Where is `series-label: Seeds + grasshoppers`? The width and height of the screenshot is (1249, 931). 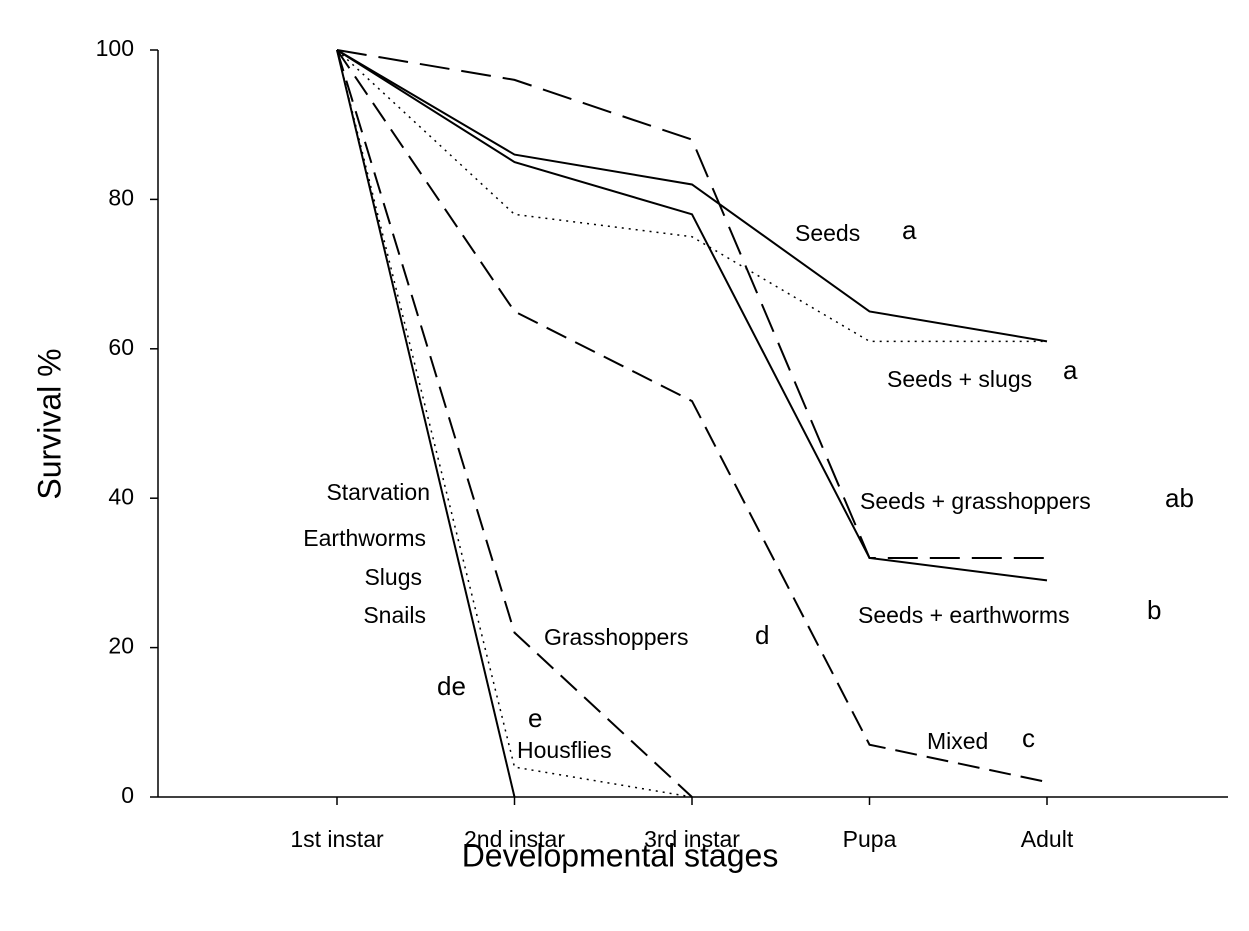
series-label: Seeds + grasshoppers is located at coordinates (975, 501).